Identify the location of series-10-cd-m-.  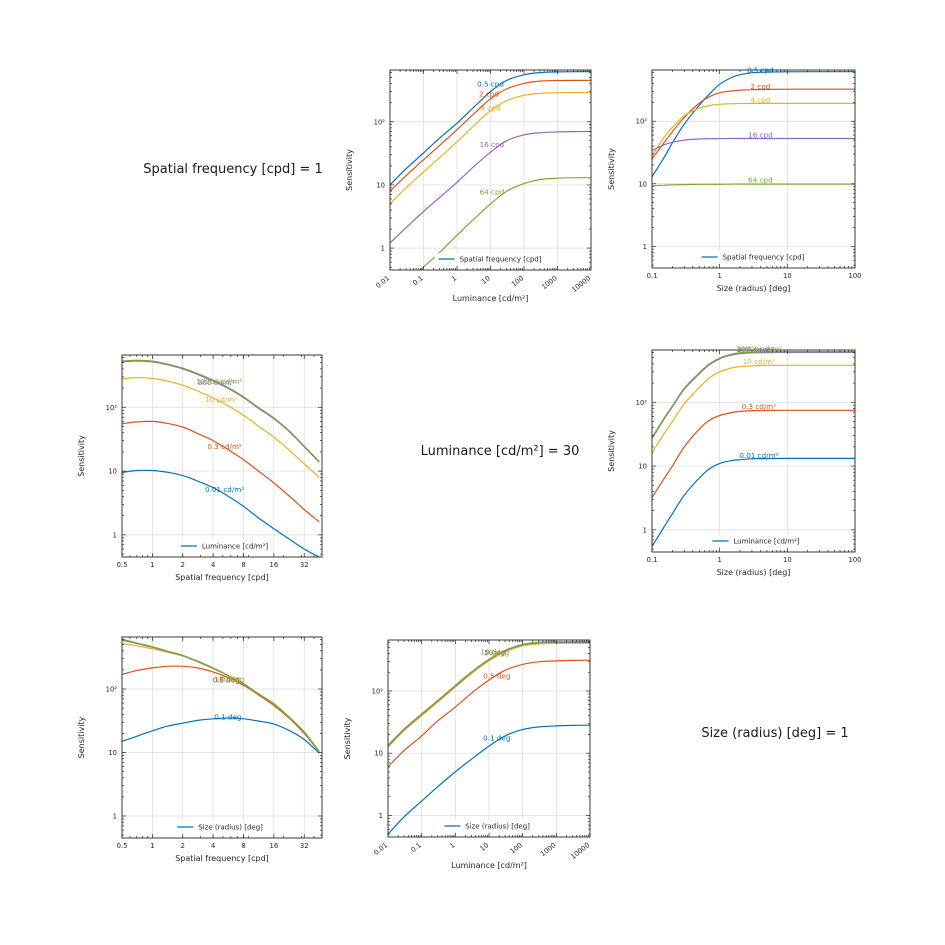
(221, 427).